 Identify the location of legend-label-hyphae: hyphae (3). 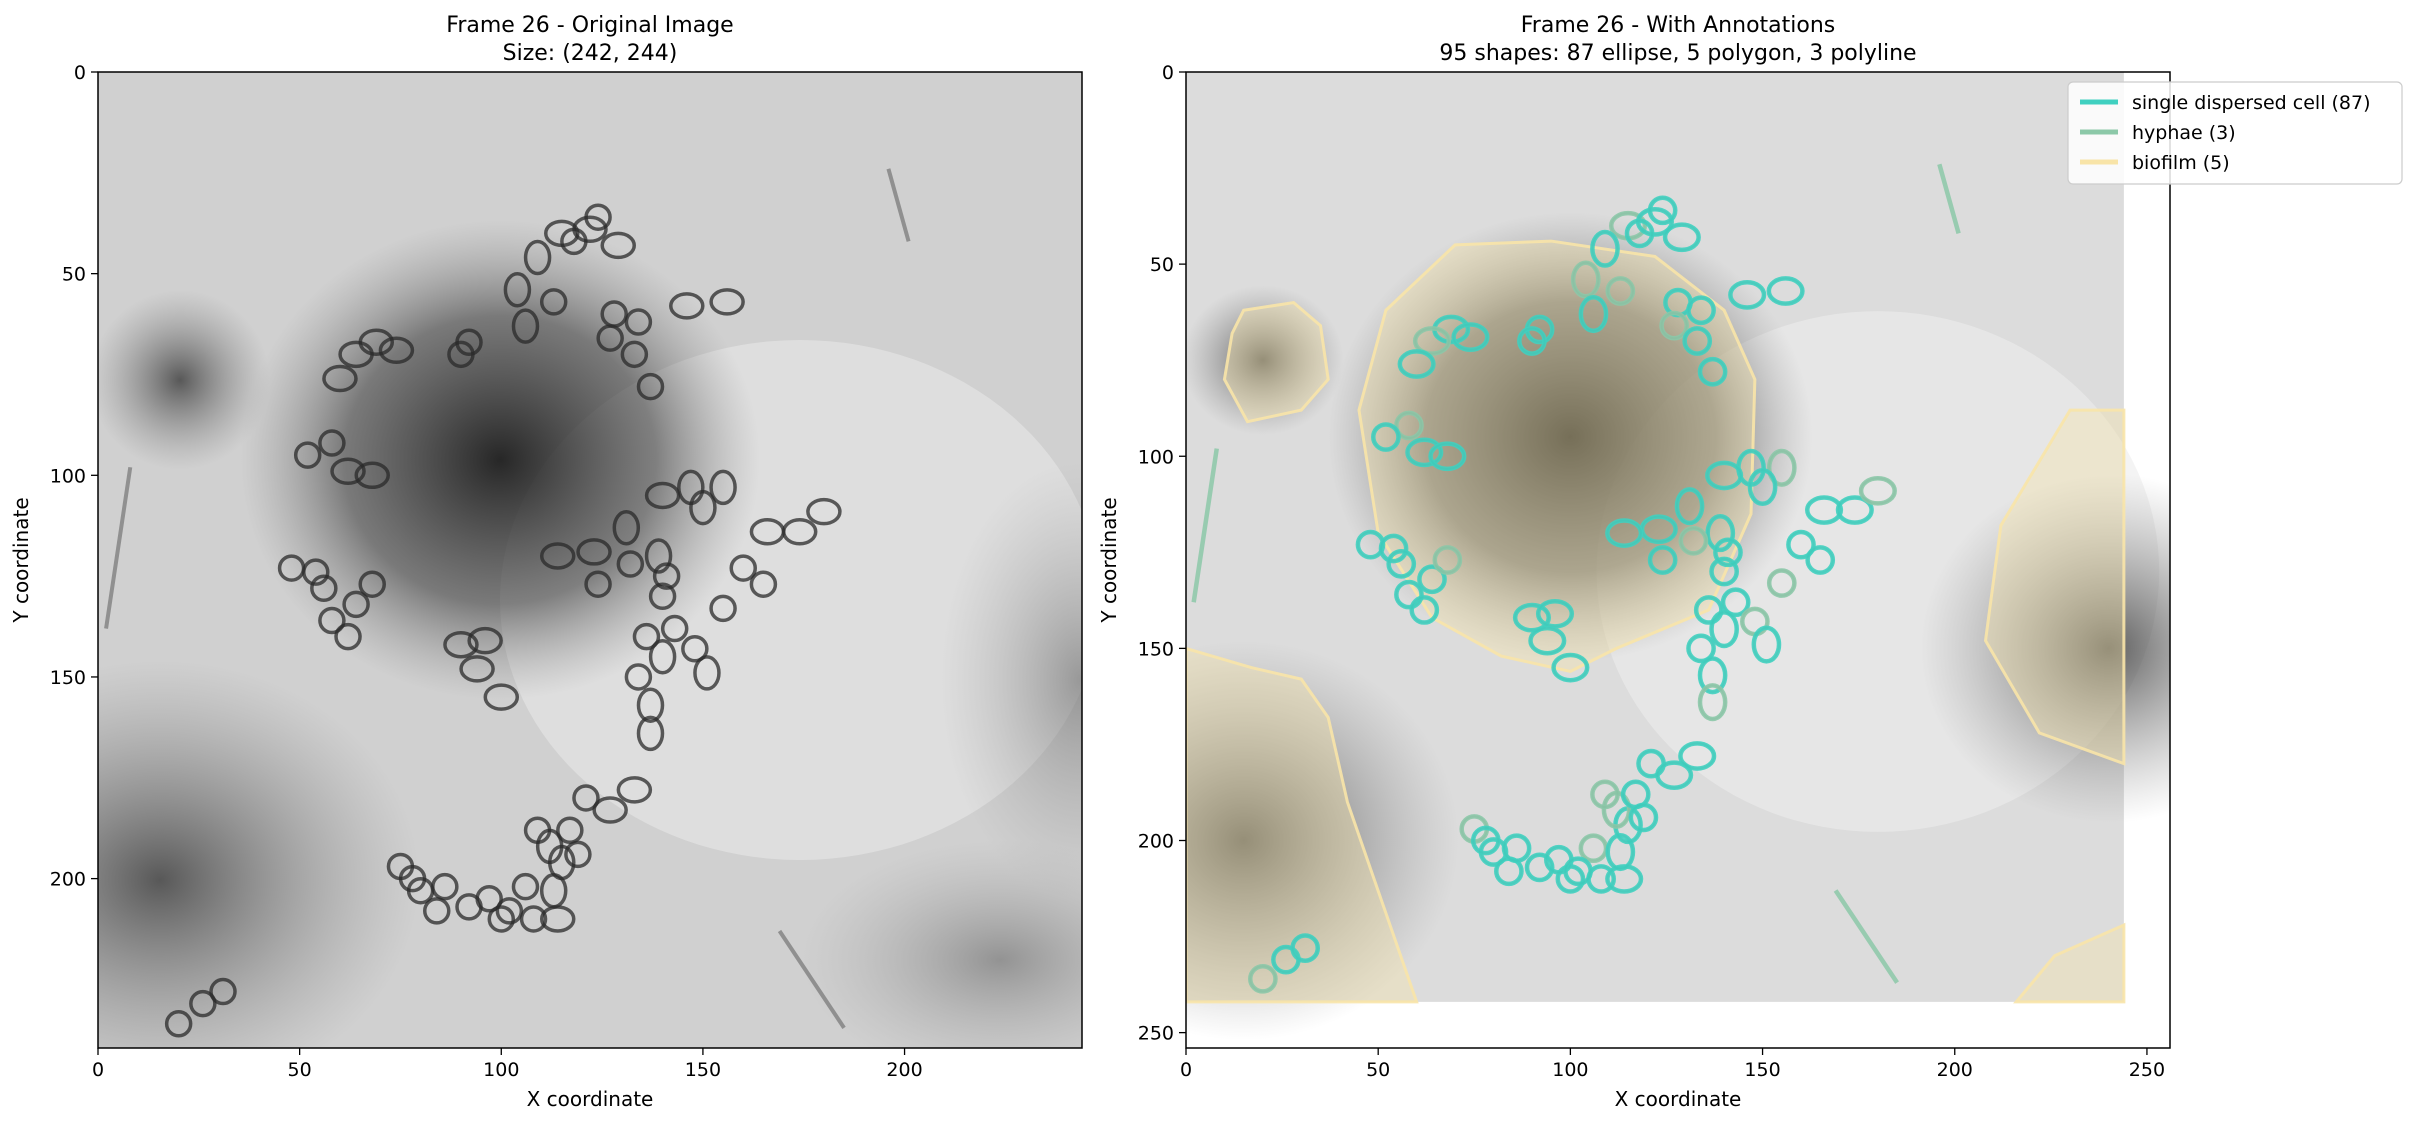
(2184, 133).